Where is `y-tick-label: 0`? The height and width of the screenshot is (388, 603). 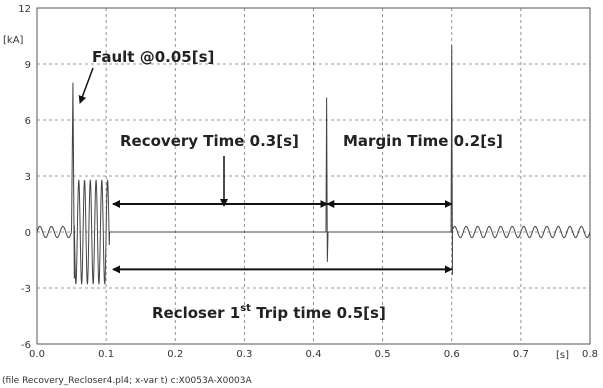 y-tick-label: 0 is located at coordinates (28, 233).